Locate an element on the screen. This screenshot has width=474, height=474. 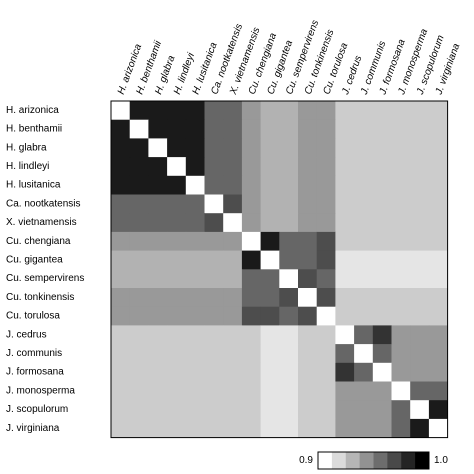
row-label-j-cedrus: J. cedrus is located at coordinates (26, 334).